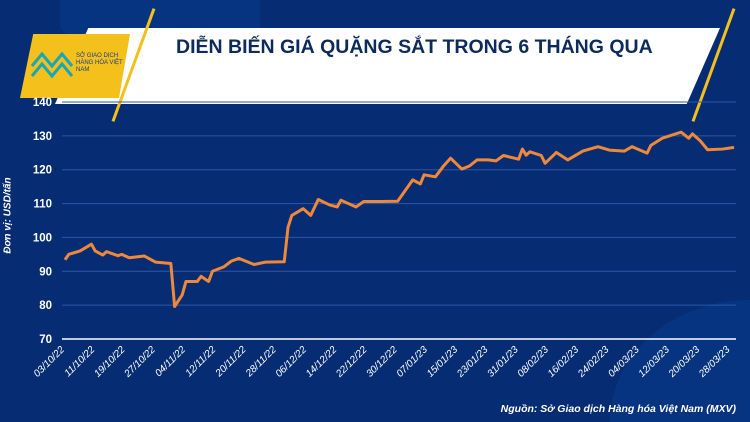 This screenshot has height=422, width=750. Describe the element at coordinates (45, 340) in the screenshot. I see `y-tick-label: 70` at that location.